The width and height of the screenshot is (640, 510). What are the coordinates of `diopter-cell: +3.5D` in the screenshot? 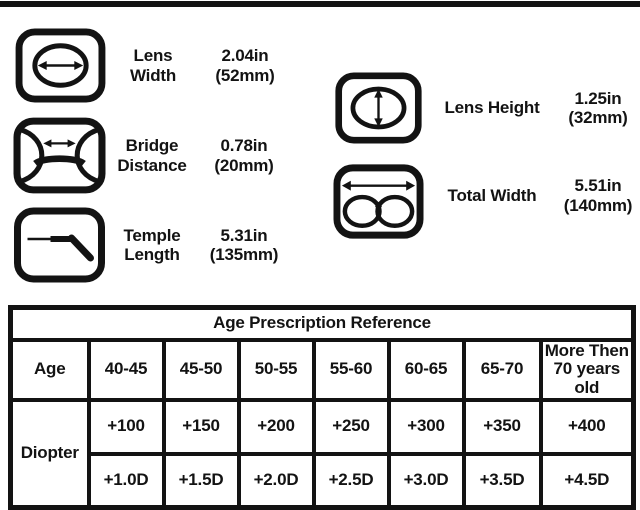 It's located at (502, 480).